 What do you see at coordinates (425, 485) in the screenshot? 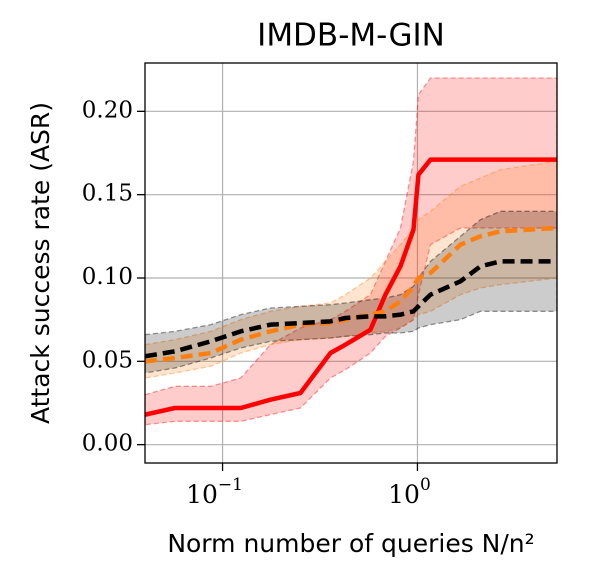
I see `x-tick-power: 0` at bounding box center [425, 485].